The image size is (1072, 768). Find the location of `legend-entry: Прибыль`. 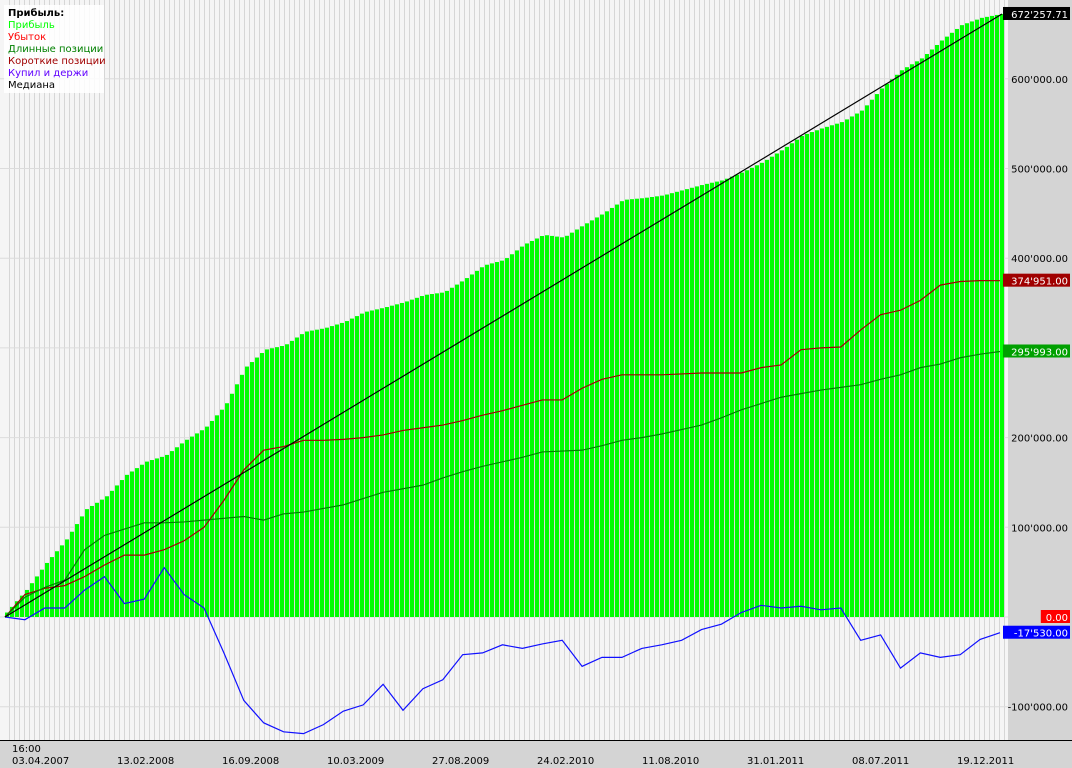

legend-entry: Прибыль is located at coordinates (31, 25).